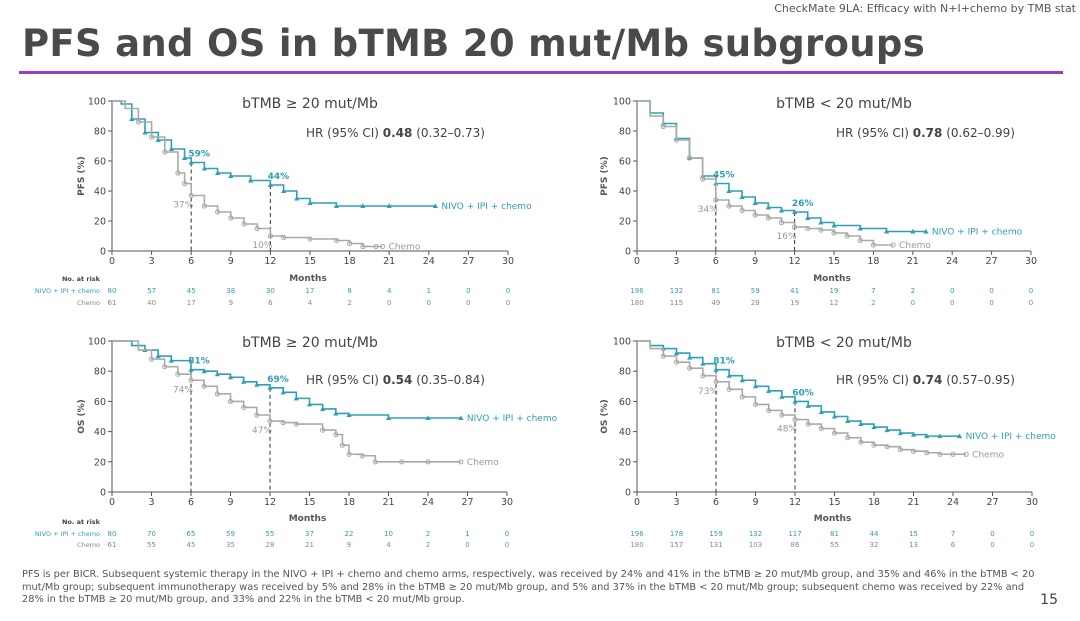 The image size is (1080, 621). I want to click on risk-count: 59, so click(230, 534).